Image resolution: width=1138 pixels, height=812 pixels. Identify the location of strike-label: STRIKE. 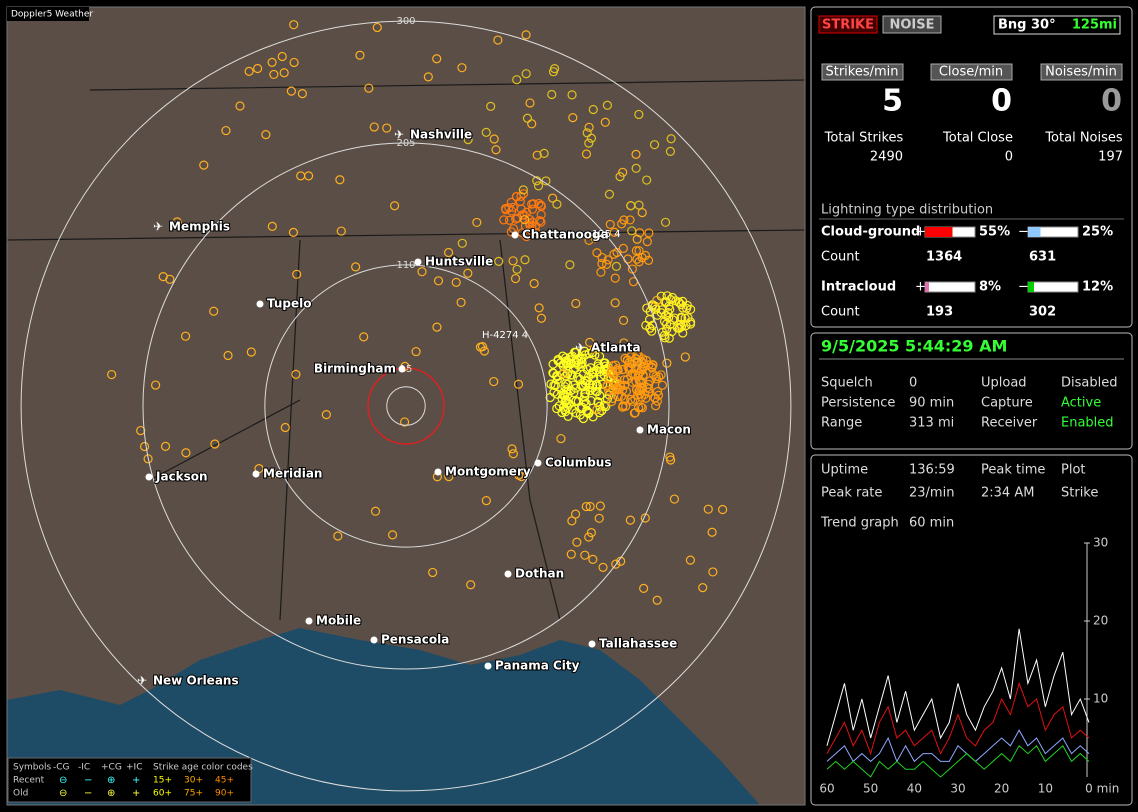
(848, 25).